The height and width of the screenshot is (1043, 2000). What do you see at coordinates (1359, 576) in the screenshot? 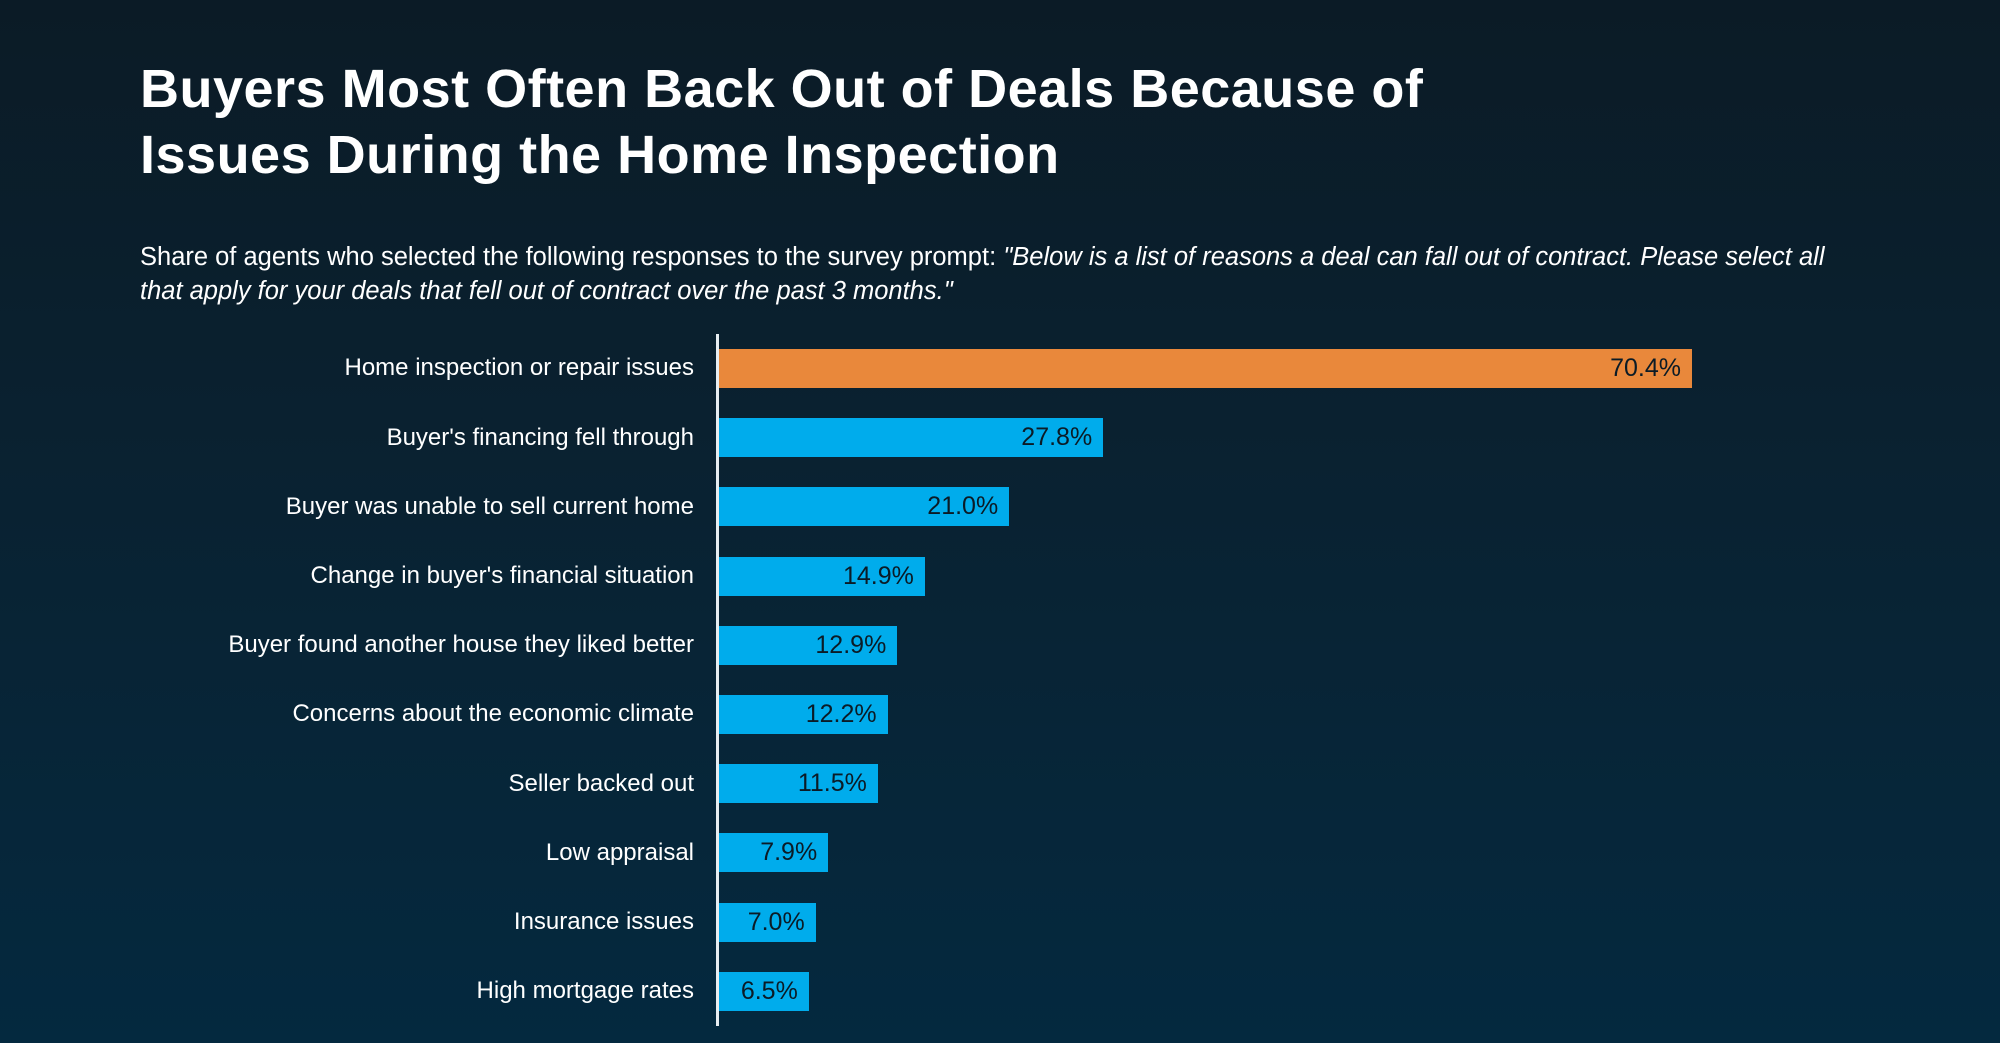
I see `bar-track: 14.9%` at bounding box center [1359, 576].